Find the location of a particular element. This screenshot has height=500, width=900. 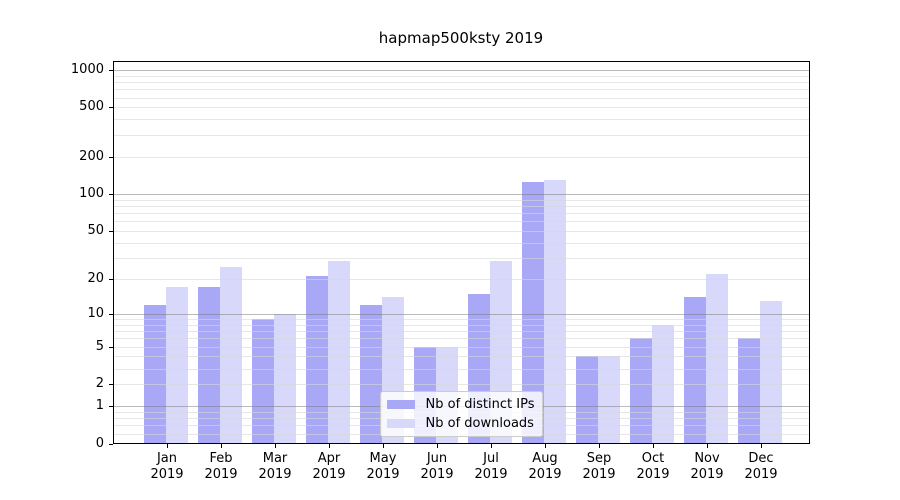

bar-downloads-oct-2019 is located at coordinates (663, 383).